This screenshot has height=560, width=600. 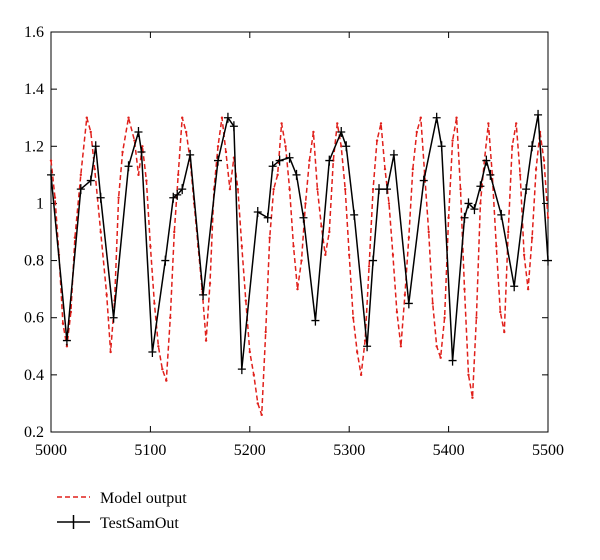 What do you see at coordinates (34, 318) in the screenshot?
I see `y-tick-label: 0.6` at bounding box center [34, 318].